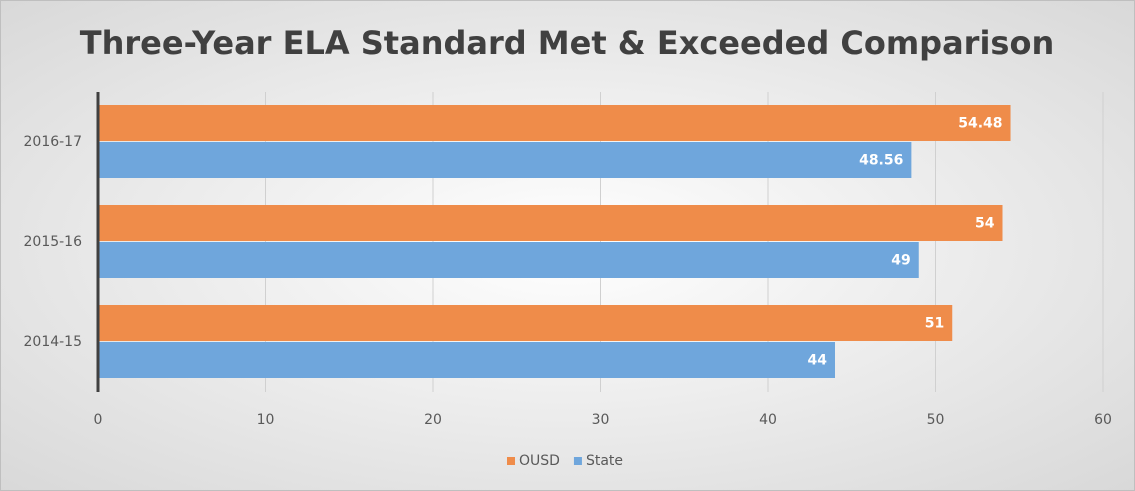  I want to click on legend-label: OUSD, so click(539, 461).